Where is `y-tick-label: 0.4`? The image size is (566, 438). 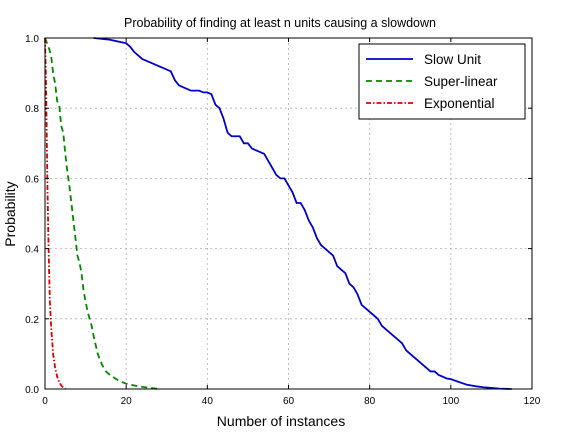 y-tick-label: 0.4 is located at coordinates (32, 250).